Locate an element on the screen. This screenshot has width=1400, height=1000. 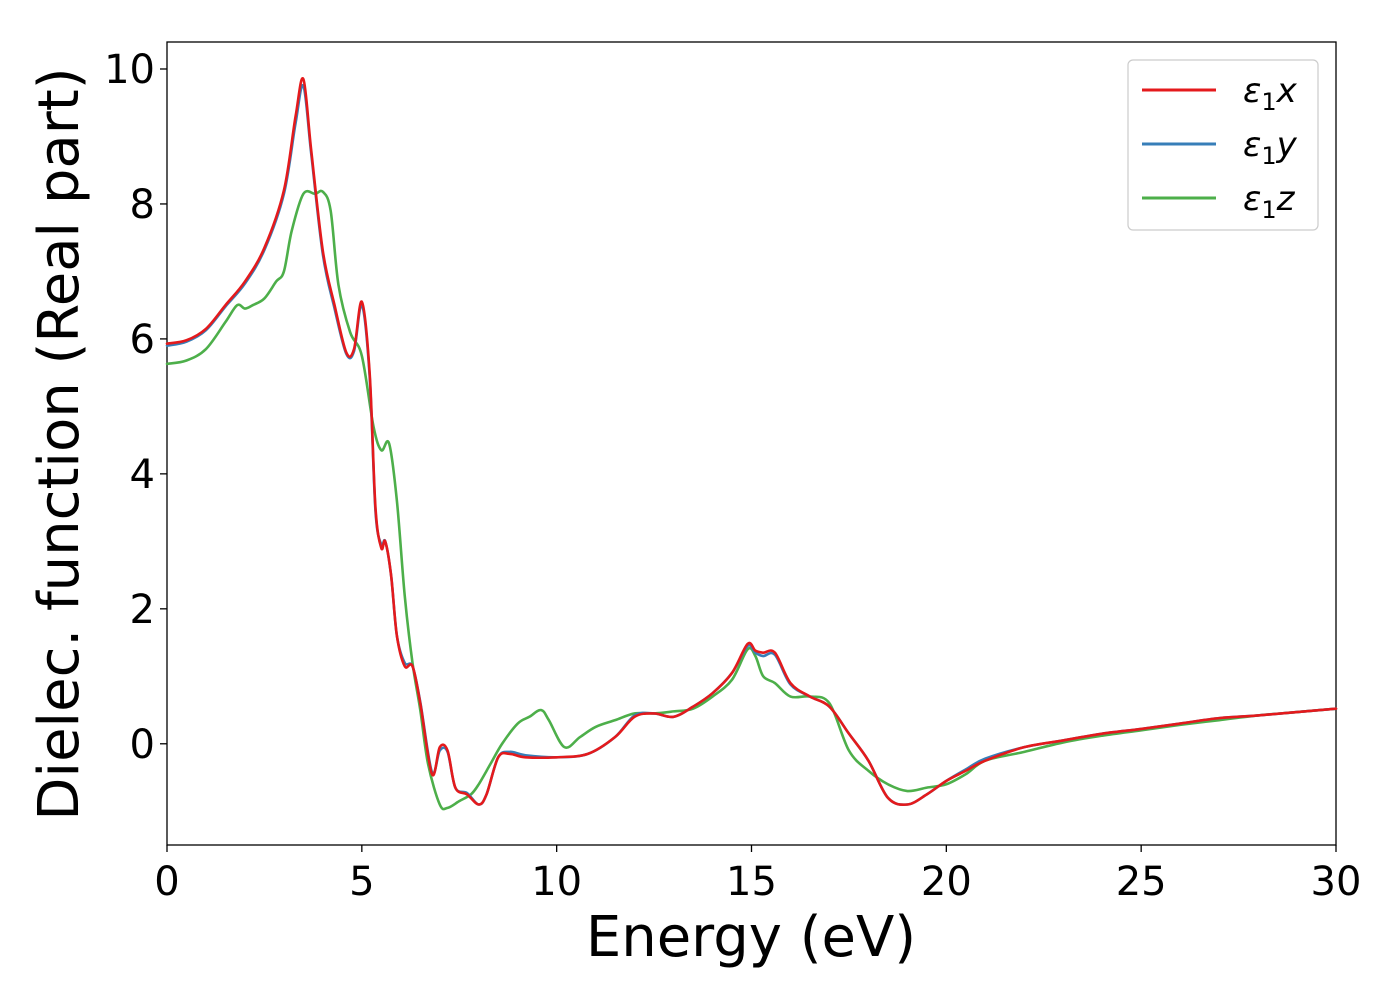
x-axis-ticks: 0 5 10 15 20 25 30 is located at coordinates (757, 875).